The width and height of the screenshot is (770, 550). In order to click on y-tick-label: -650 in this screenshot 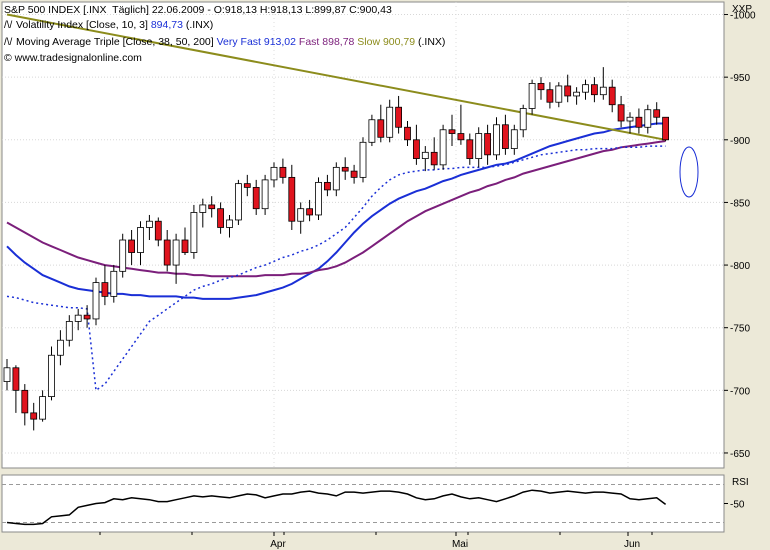, I will do `click(740, 454)`.